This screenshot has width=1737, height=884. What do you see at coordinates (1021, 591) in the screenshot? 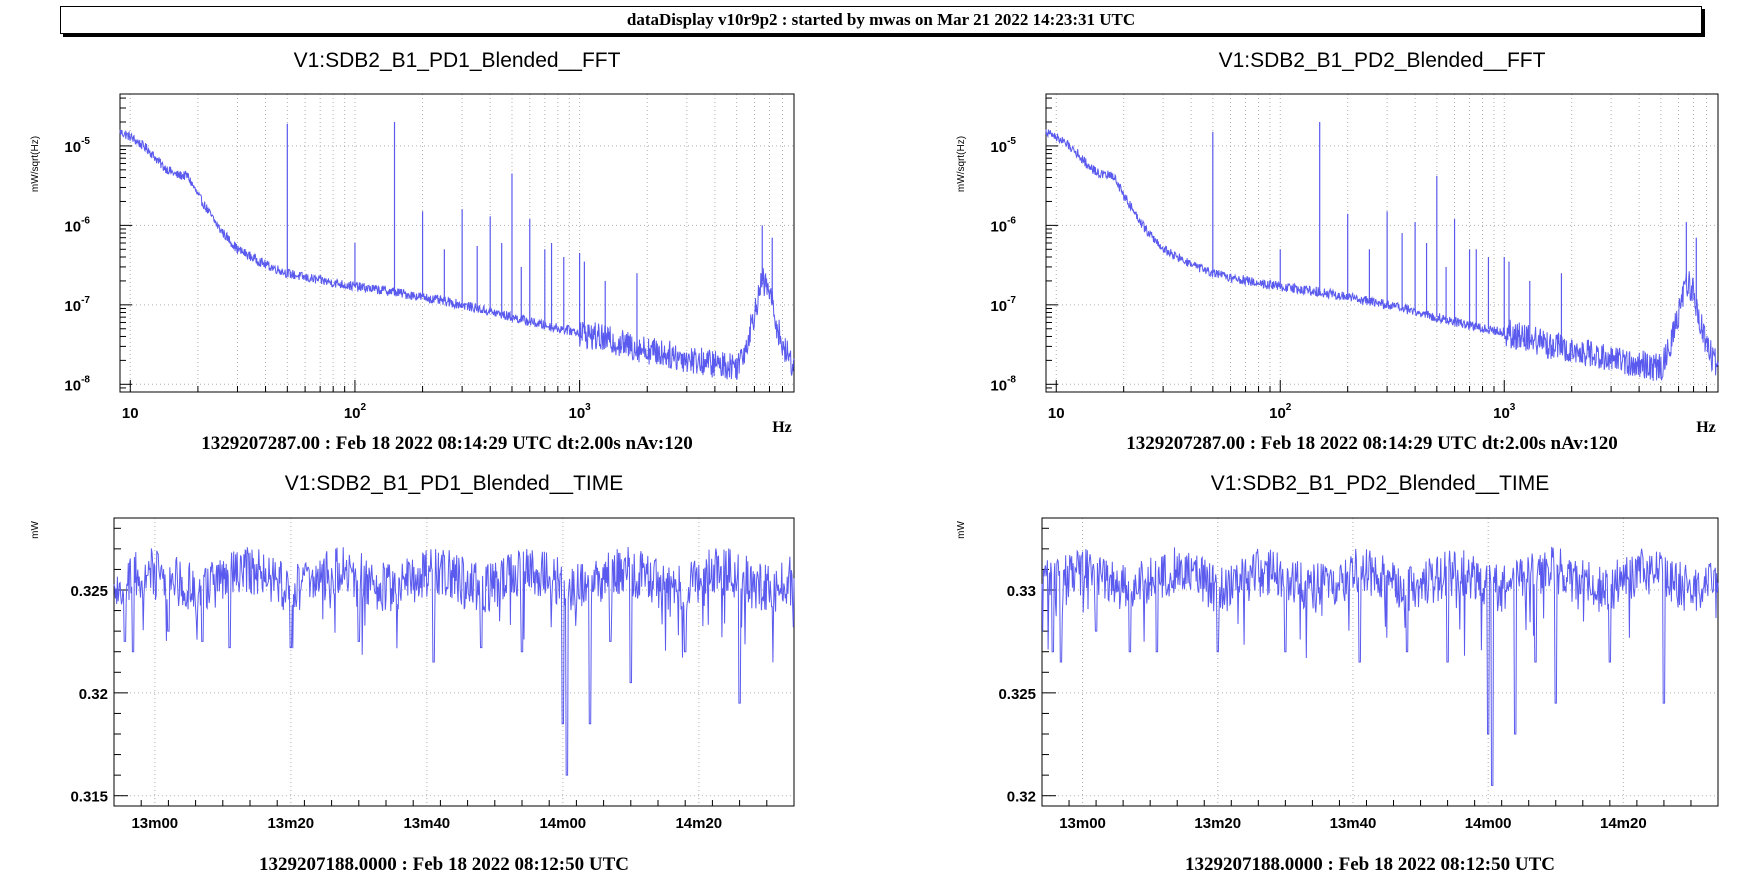
I see `y-tick-label: 0.33` at bounding box center [1021, 591].